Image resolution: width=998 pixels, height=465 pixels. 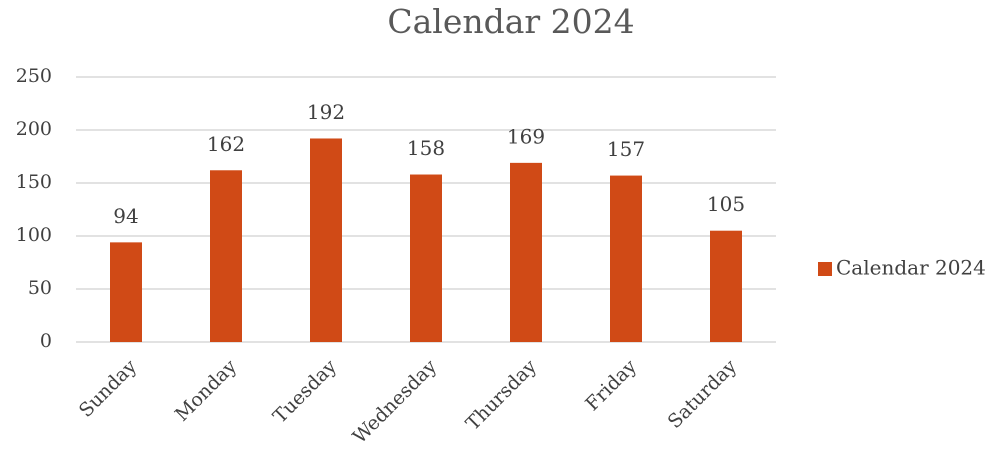 I want to click on x-tick-label: Monday, so click(x=206, y=390).